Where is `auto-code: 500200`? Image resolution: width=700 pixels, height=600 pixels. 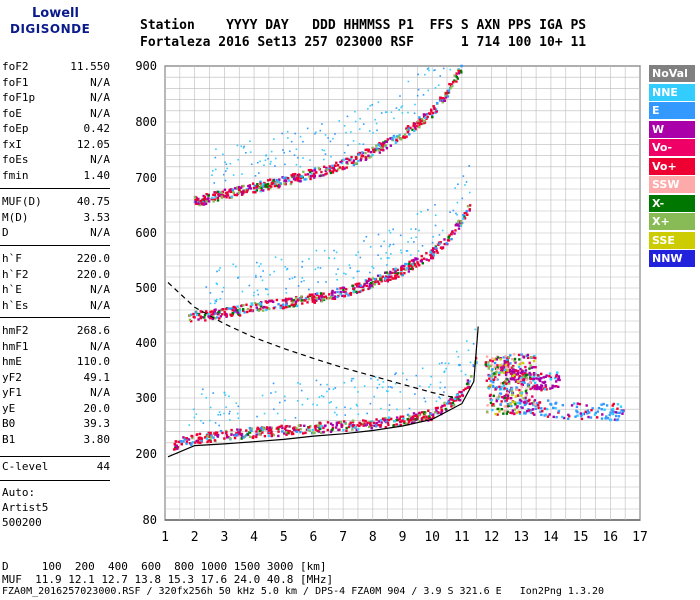 auto-code: 500200 is located at coordinates (22, 522).